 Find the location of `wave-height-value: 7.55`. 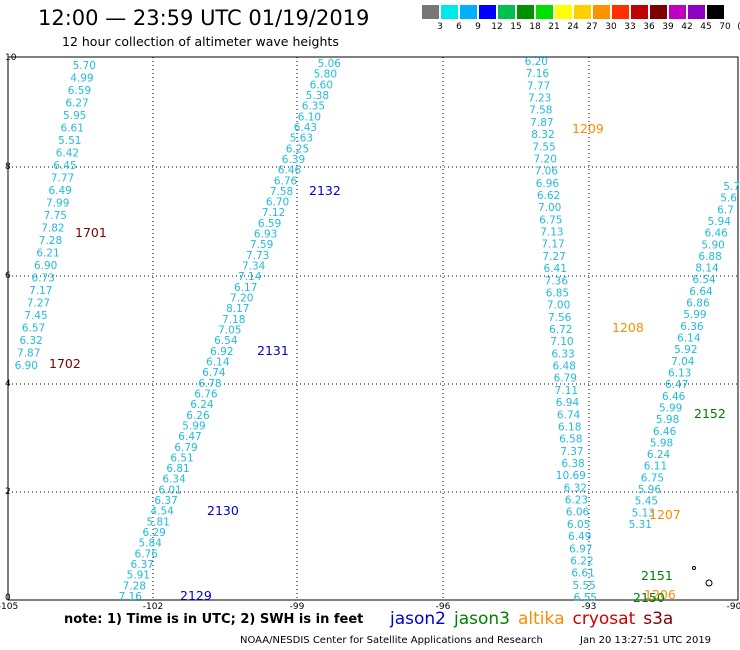

wave-height-value: 7.55 is located at coordinates (543, 147).